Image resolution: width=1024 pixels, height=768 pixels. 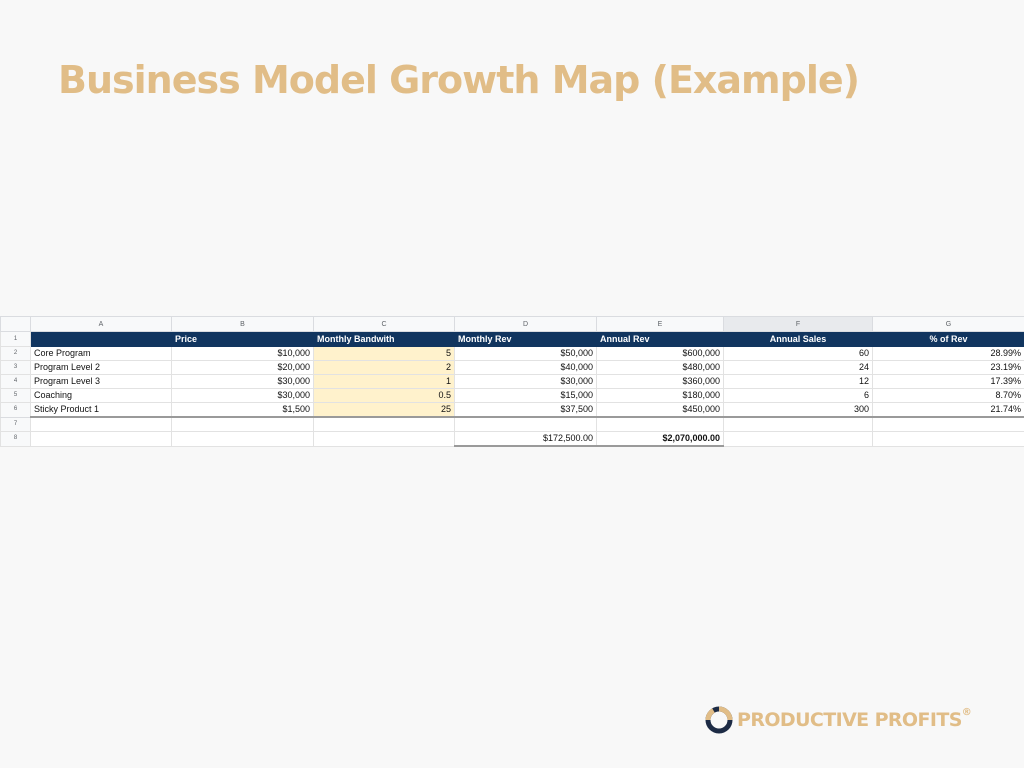 What do you see at coordinates (660, 367) in the screenshot?
I see `cell-annual-rev: $480,000` at bounding box center [660, 367].